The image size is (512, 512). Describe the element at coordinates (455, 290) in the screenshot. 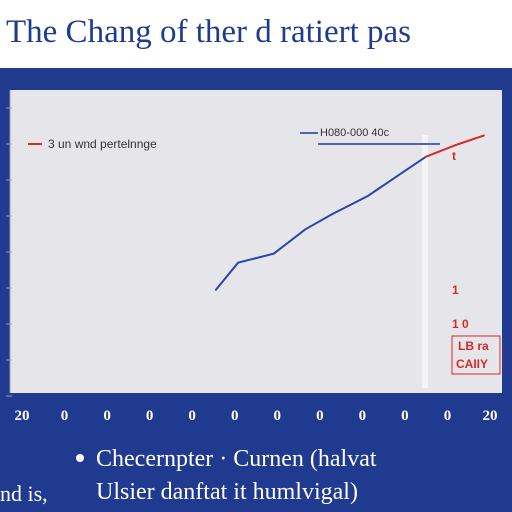

I see `annotation-label: 1` at that location.